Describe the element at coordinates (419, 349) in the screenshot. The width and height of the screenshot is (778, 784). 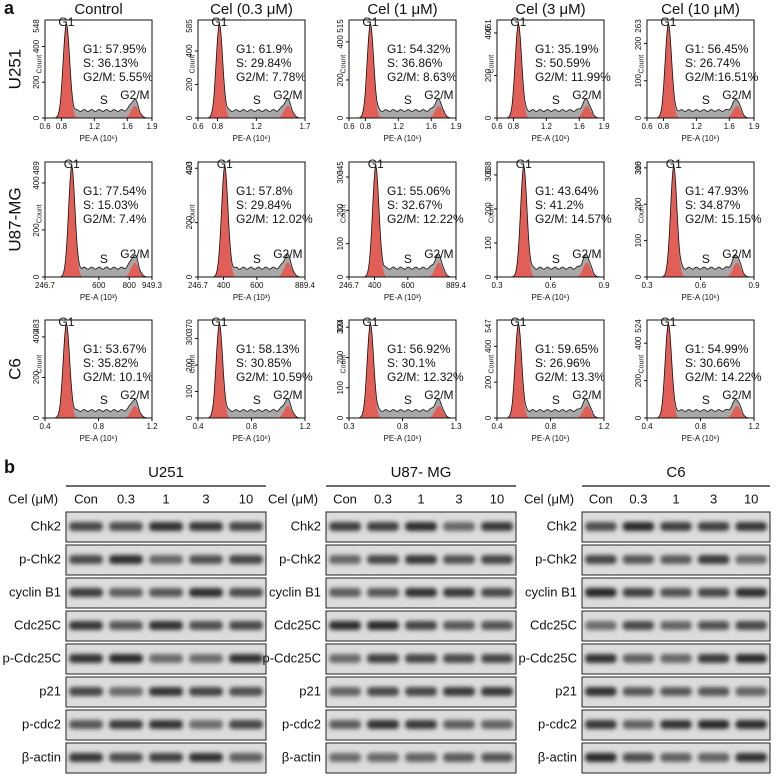
I see `phase-percent: G1: 56.92%` at that location.